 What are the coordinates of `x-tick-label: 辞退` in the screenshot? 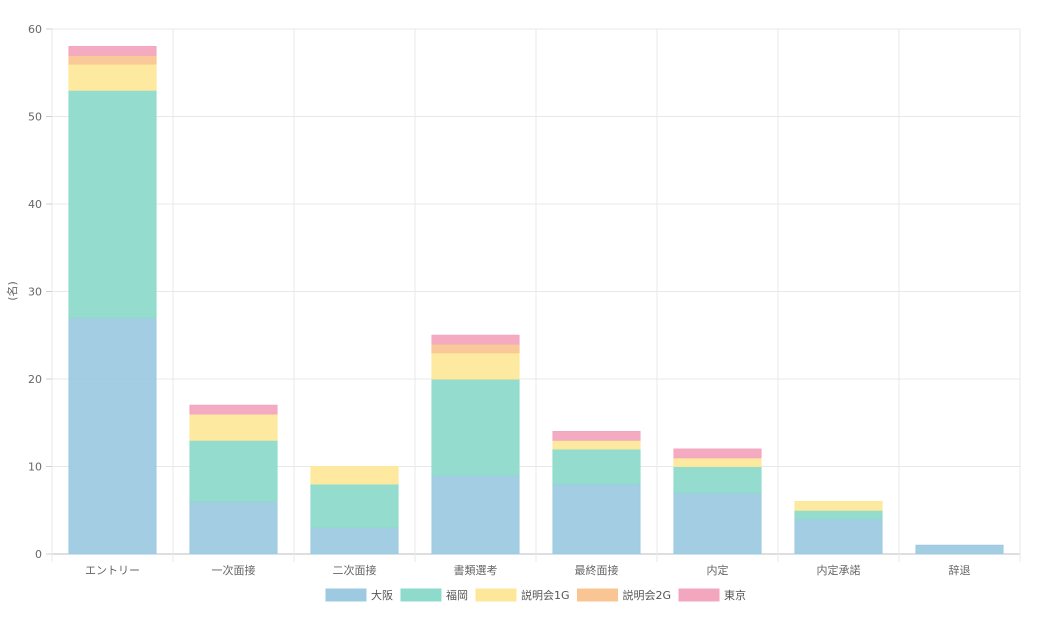 It's located at (960, 570).